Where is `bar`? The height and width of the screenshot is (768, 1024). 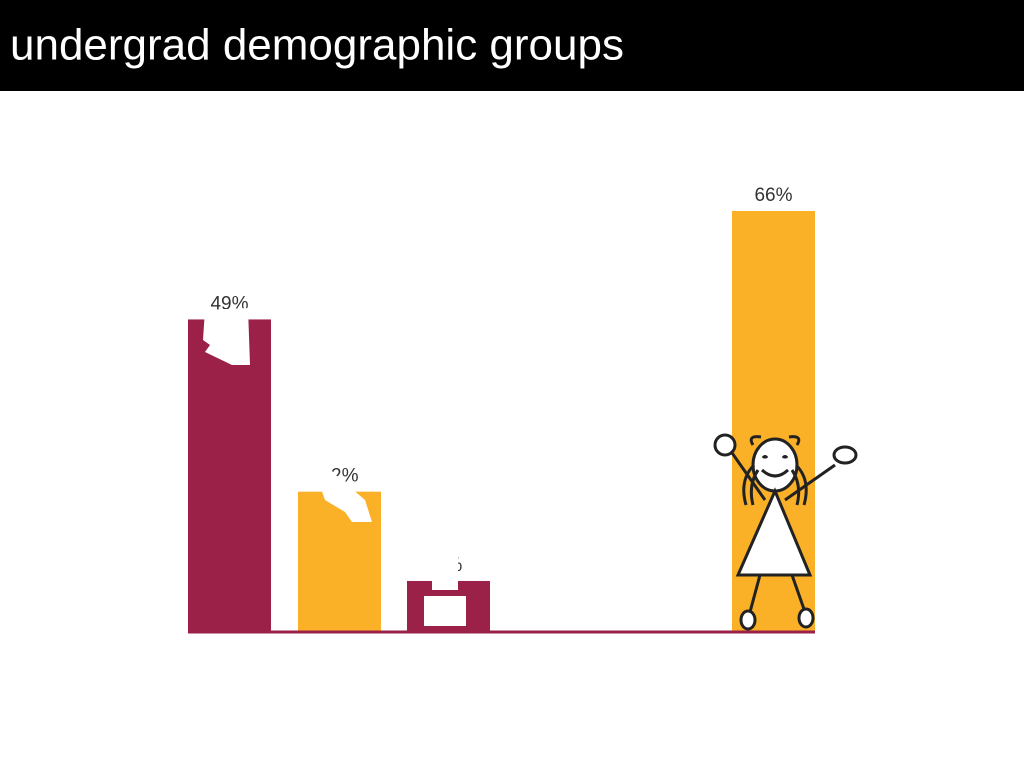
bar is located at coordinates (229, 475).